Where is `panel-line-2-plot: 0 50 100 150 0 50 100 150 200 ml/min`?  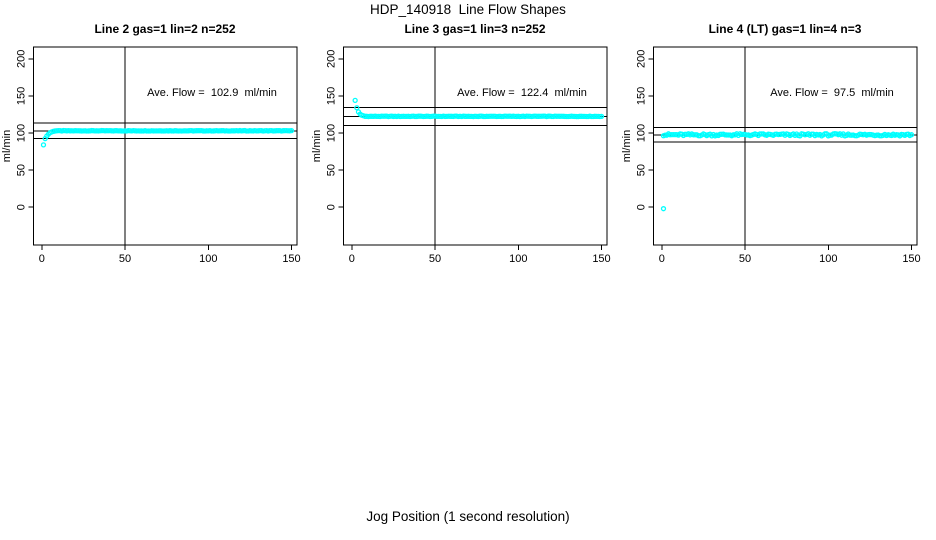
panel-line-2-plot: 0 50 100 150 0 50 100 150 200 ml/min is located at coordinates (151, 155).